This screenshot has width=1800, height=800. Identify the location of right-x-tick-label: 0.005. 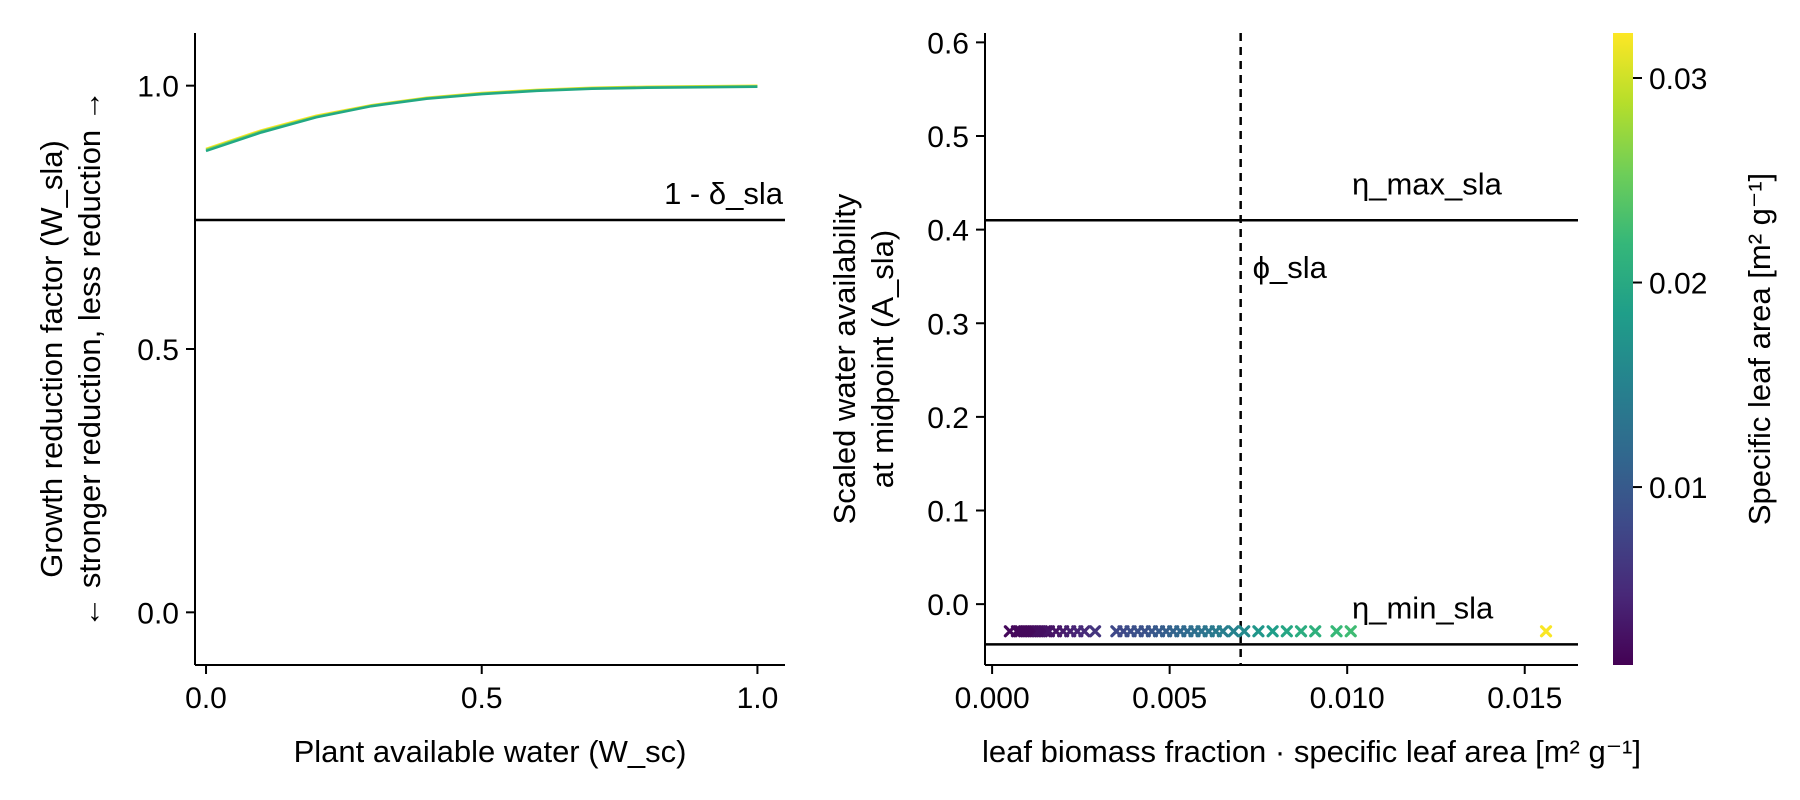
(1169, 698).